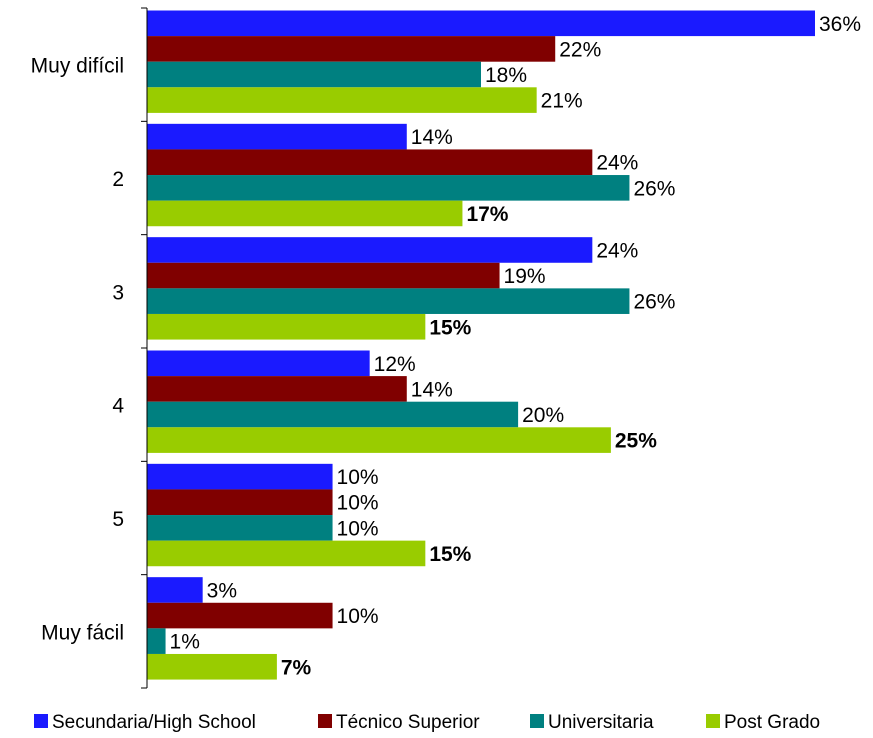 This screenshot has height=738, width=873. What do you see at coordinates (154, 722) in the screenshot?
I see `legend-label-1: Secundaria/High School` at bounding box center [154, 722].